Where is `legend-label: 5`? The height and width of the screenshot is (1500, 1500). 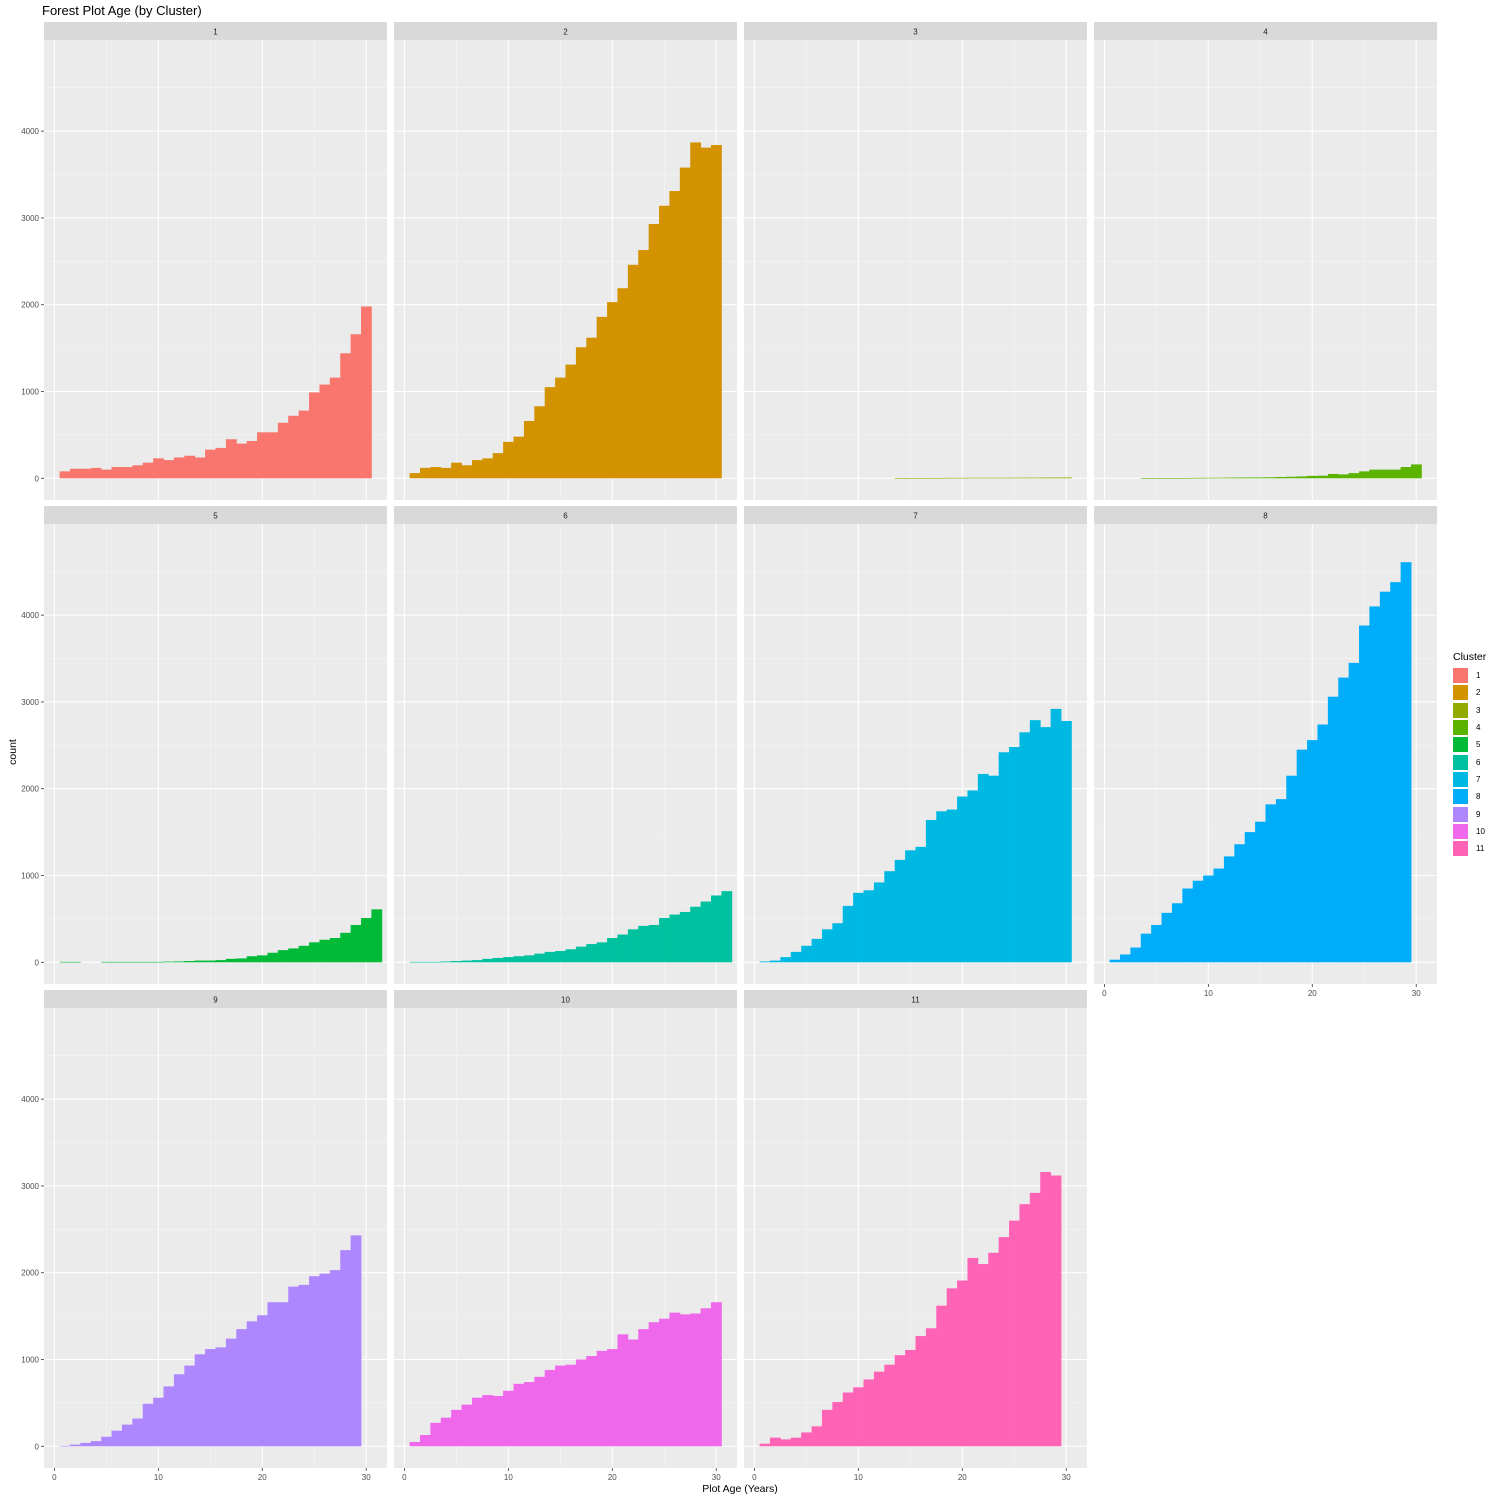 legend-label: 5 is located at coordinates (1478, 745).